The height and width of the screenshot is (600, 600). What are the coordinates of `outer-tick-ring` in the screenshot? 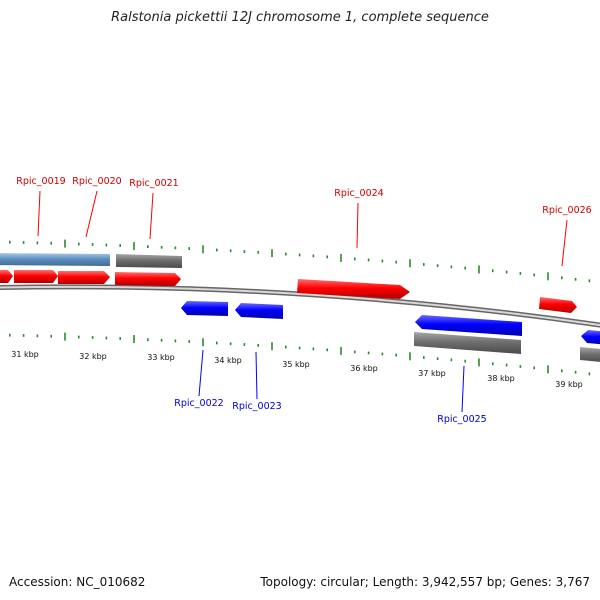 It's located at (300, 261).